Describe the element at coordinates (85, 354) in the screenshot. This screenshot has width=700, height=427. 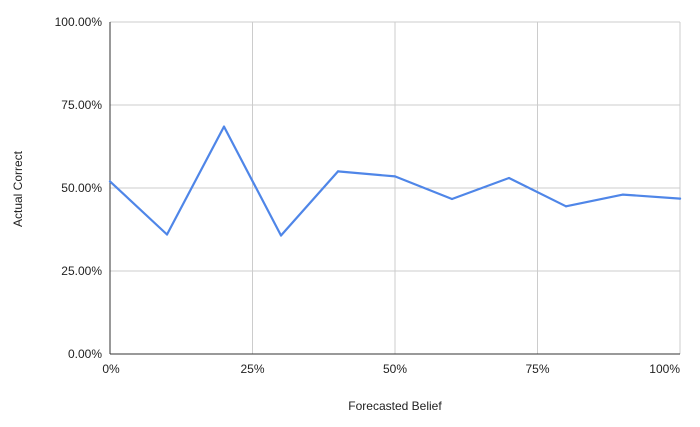
I see `y-tick-label: 0.00%` at that location.